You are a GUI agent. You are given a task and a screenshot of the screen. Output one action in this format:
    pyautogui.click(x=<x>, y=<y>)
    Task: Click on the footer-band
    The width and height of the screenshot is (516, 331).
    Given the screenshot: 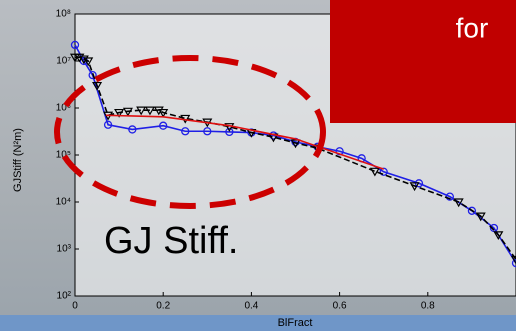 What is the action you would take?
    pyautogui.click(x=258, y=323)
    